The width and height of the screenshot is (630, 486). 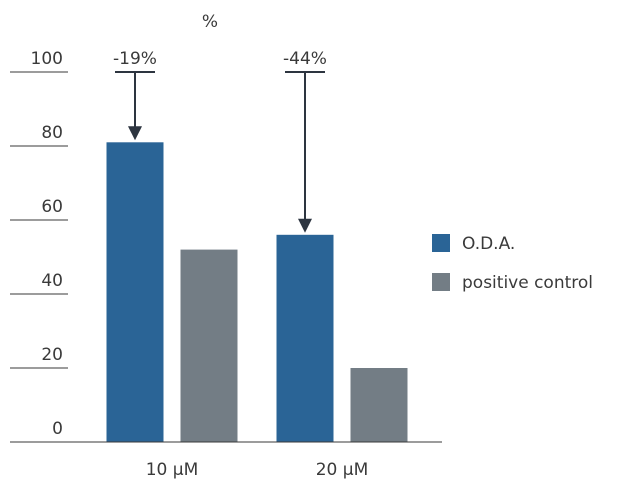 What do you see at coordinates (52, 355) in the screenshot?
I see `y-tick-label: 20` at bounding box center [52, 355].